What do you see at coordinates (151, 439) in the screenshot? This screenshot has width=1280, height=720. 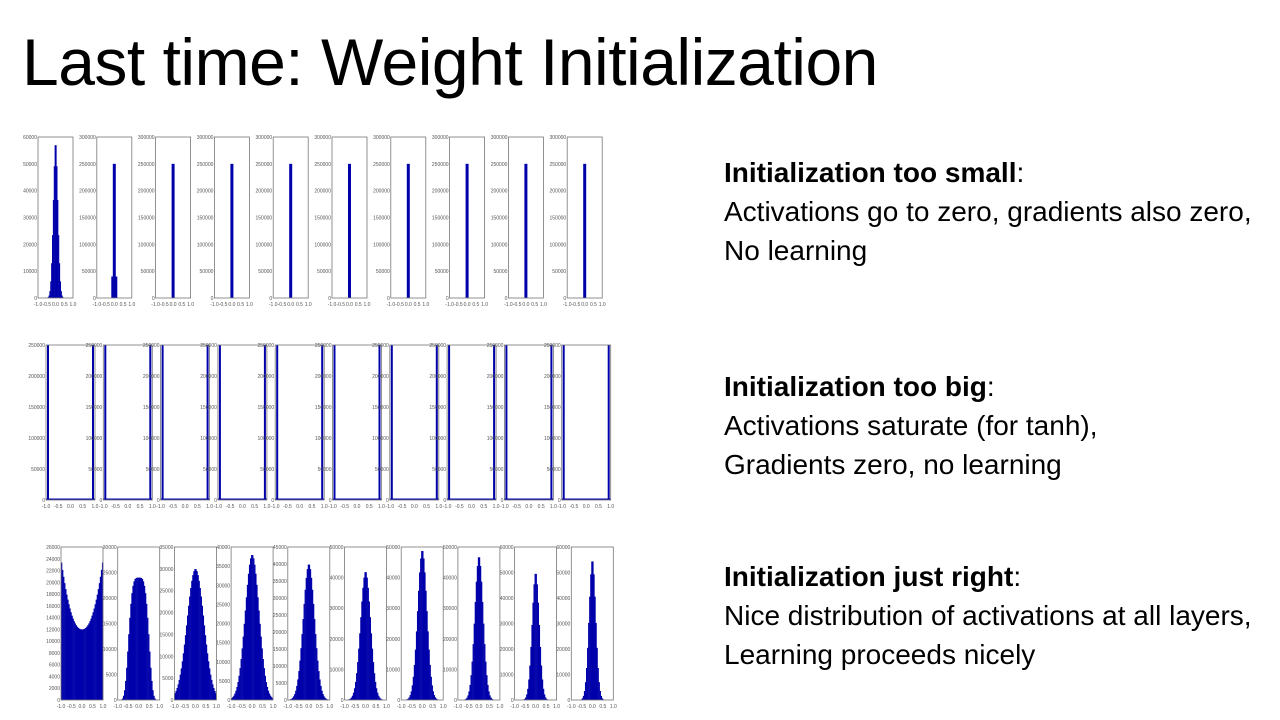 I see `y-tick-label: 100000` at bounding box center [151, 439].